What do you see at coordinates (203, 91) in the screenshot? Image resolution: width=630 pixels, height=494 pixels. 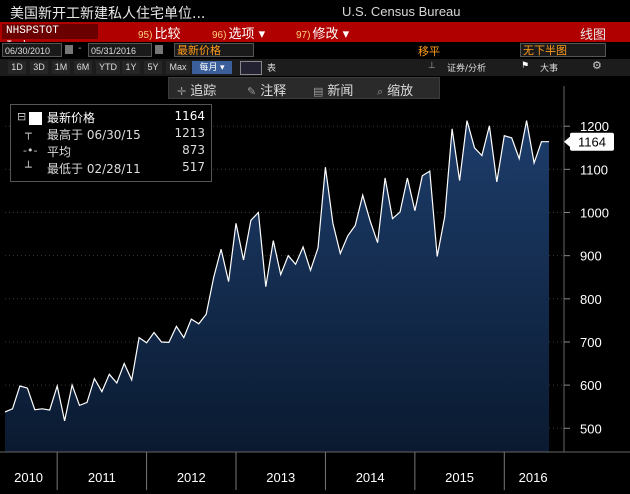 I see `track-label: 追踪` at bounding box center [203, 91].